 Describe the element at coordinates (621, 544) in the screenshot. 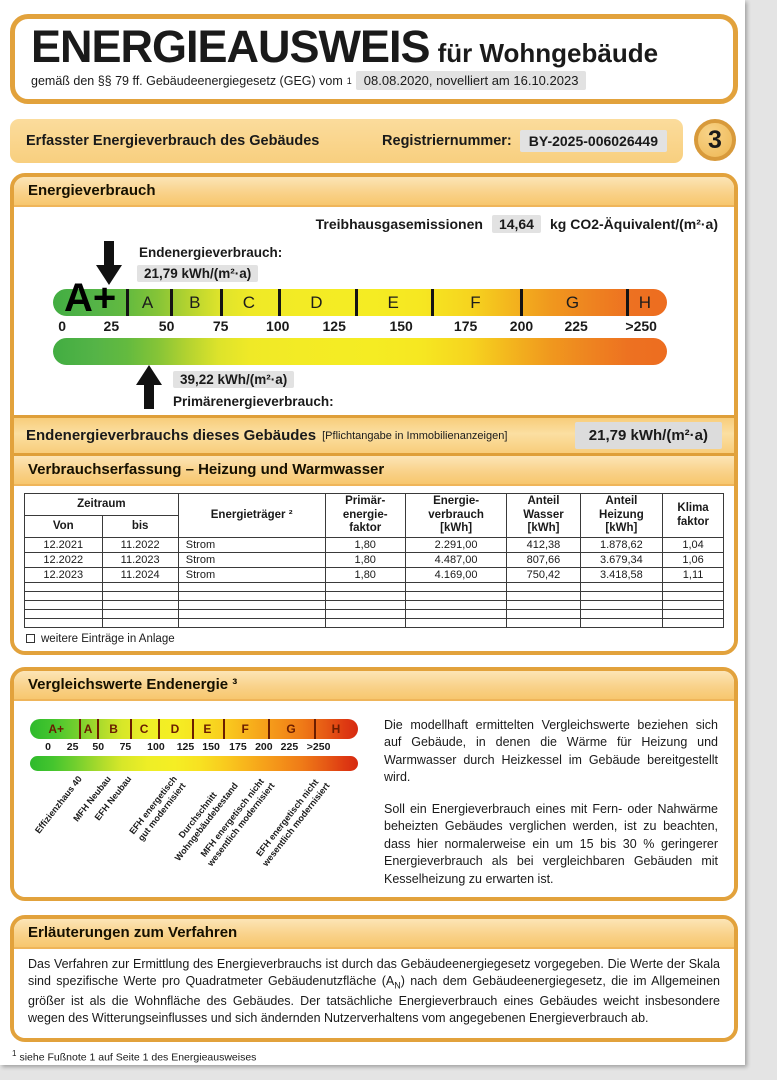

I see `cell-heizung: 1.878,62` at that location.